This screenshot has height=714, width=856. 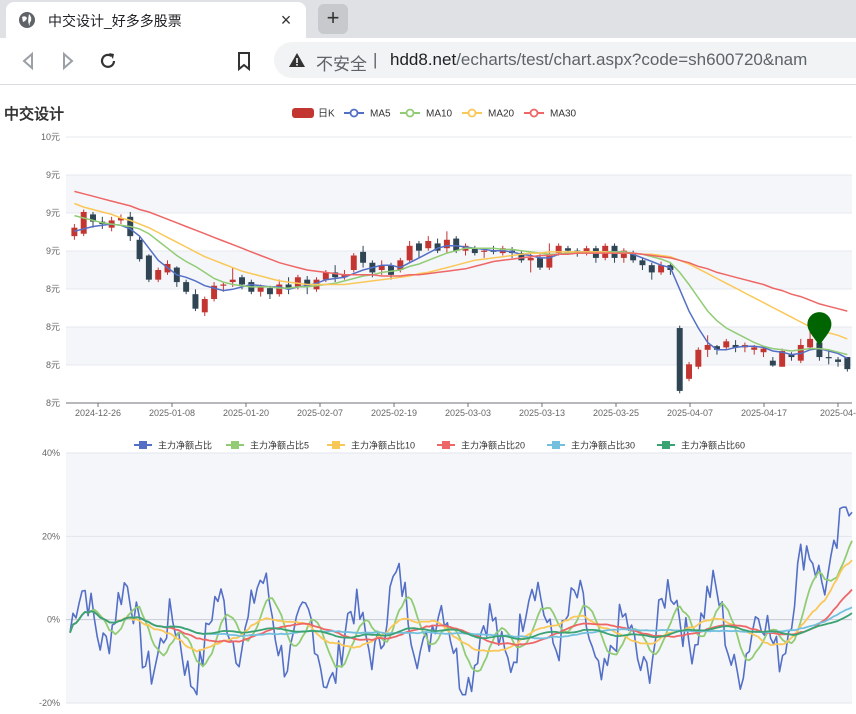 I want to click on legend-label: 主力净额占比5, so click(x=279, y=445).